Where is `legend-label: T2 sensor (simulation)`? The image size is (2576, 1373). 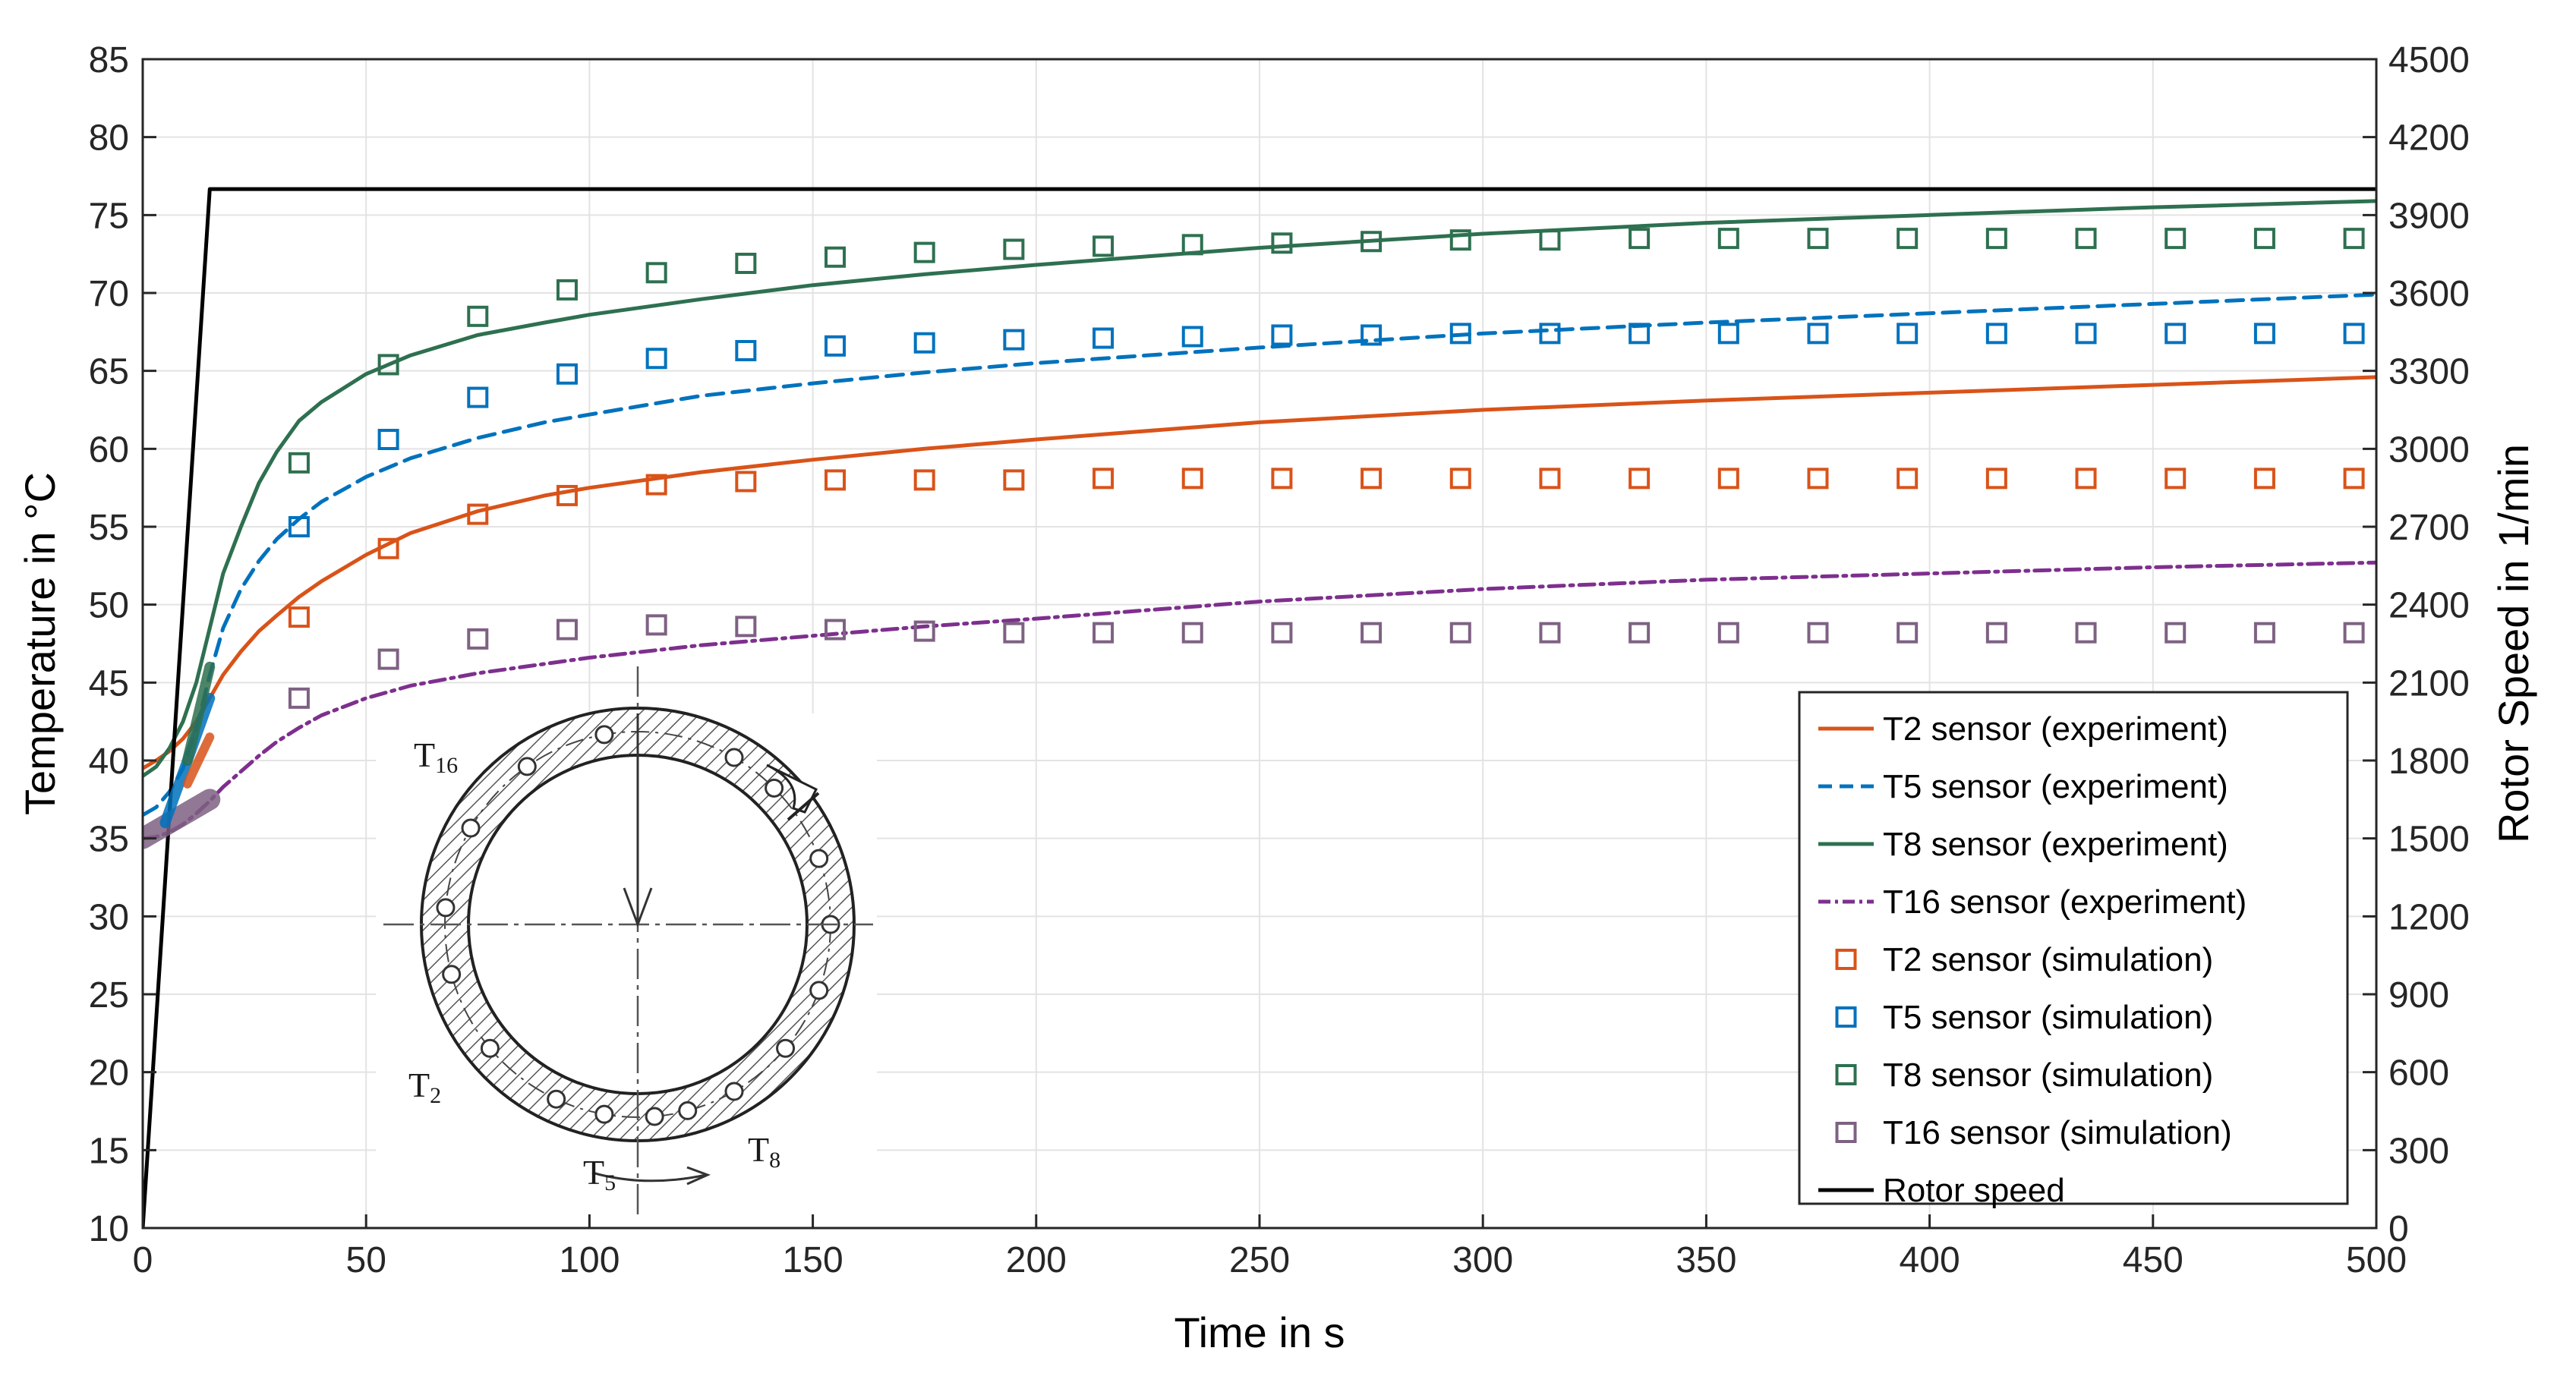 legend-label: T2 sensor (simulation) is located at coordinates (2048, 959).